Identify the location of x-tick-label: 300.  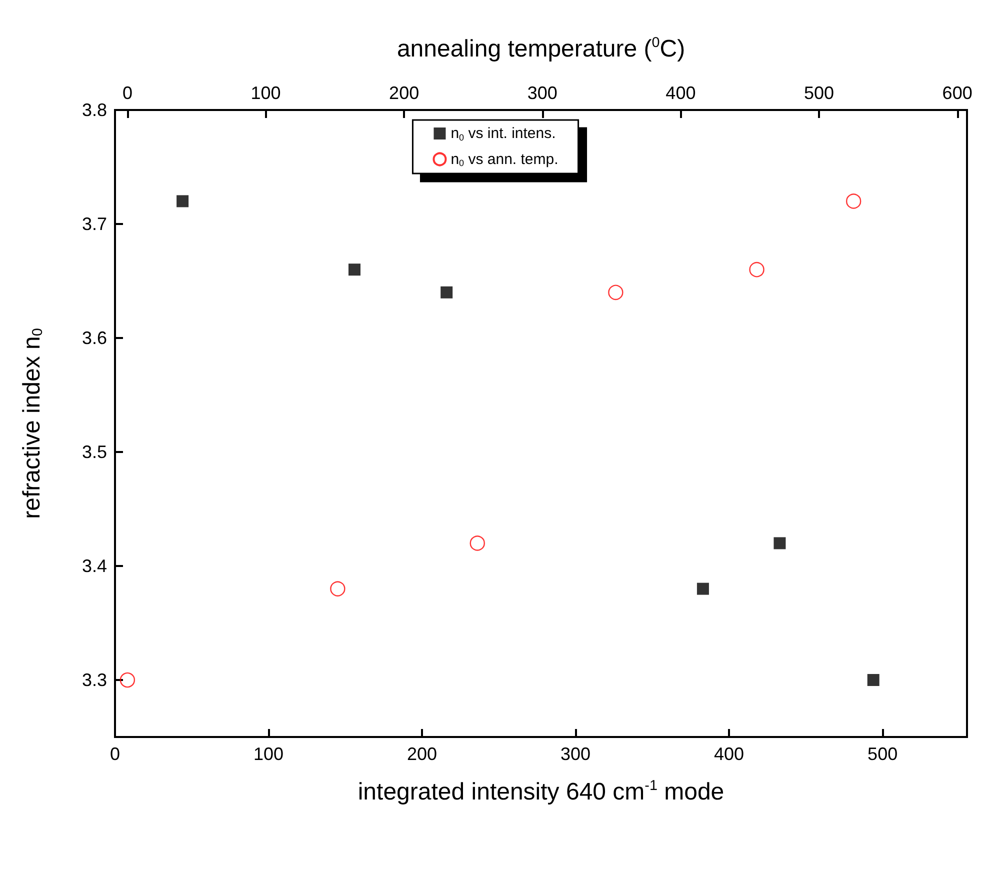
(575, 754).